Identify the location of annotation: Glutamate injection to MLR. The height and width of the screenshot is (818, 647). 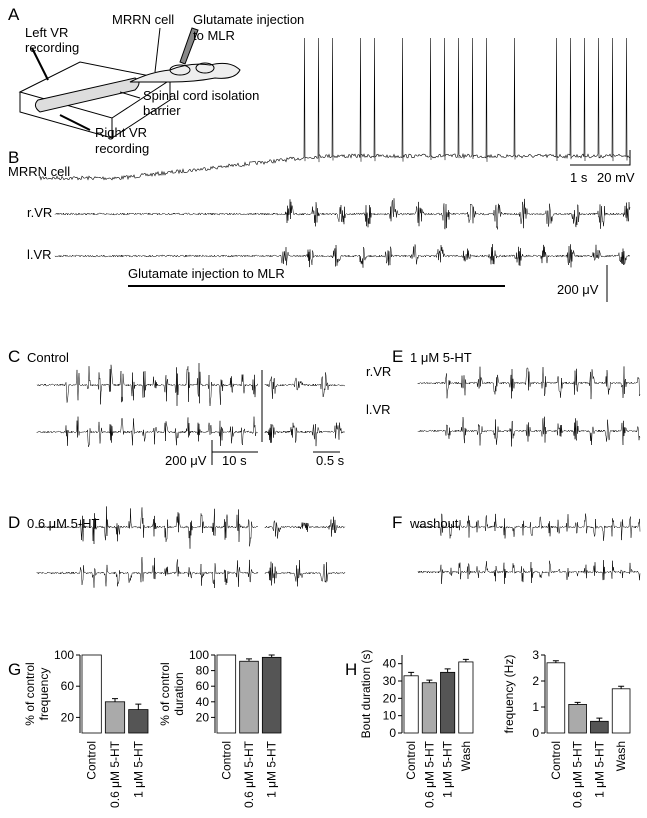
(206, 273).